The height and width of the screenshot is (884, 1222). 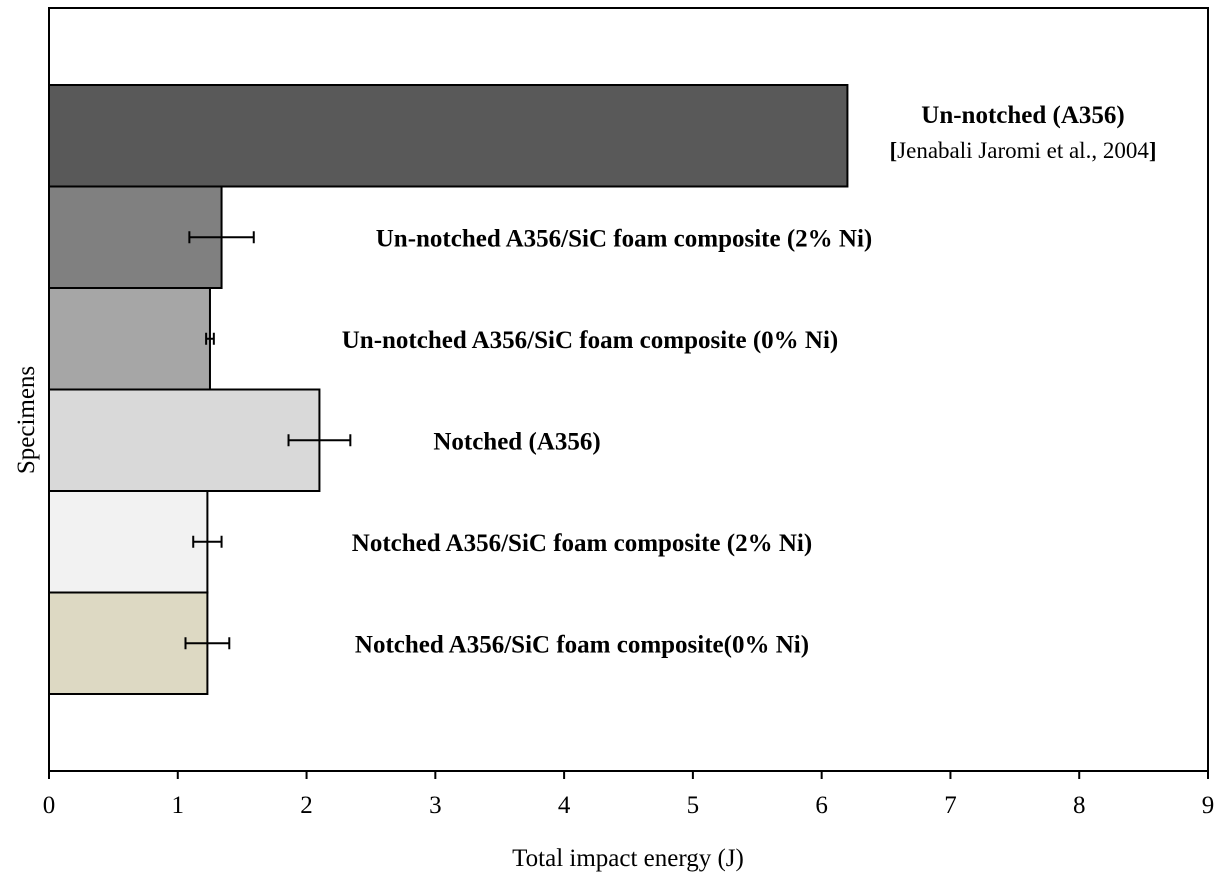 I want to click on x-tick-label-7: 7, so click(x=950, y=805).